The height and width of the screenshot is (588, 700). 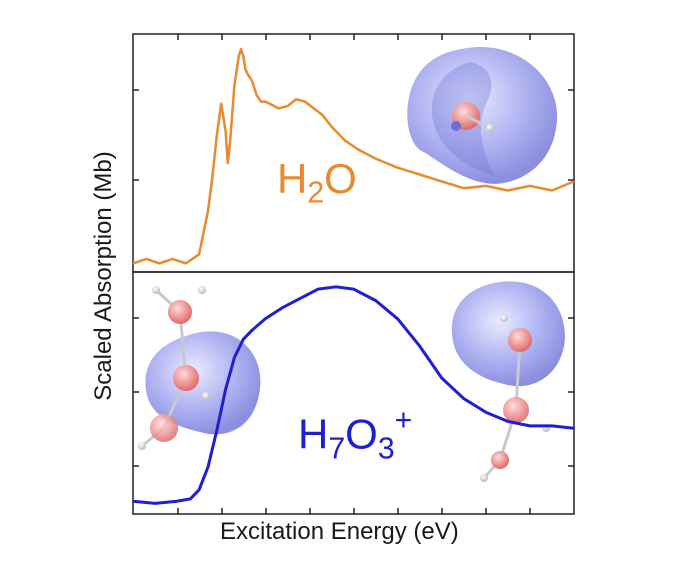 What do you see at coordinates (340, 178) in the screenshot?
I see `h2o-label-tail: O` at bounding box center [340, 178].